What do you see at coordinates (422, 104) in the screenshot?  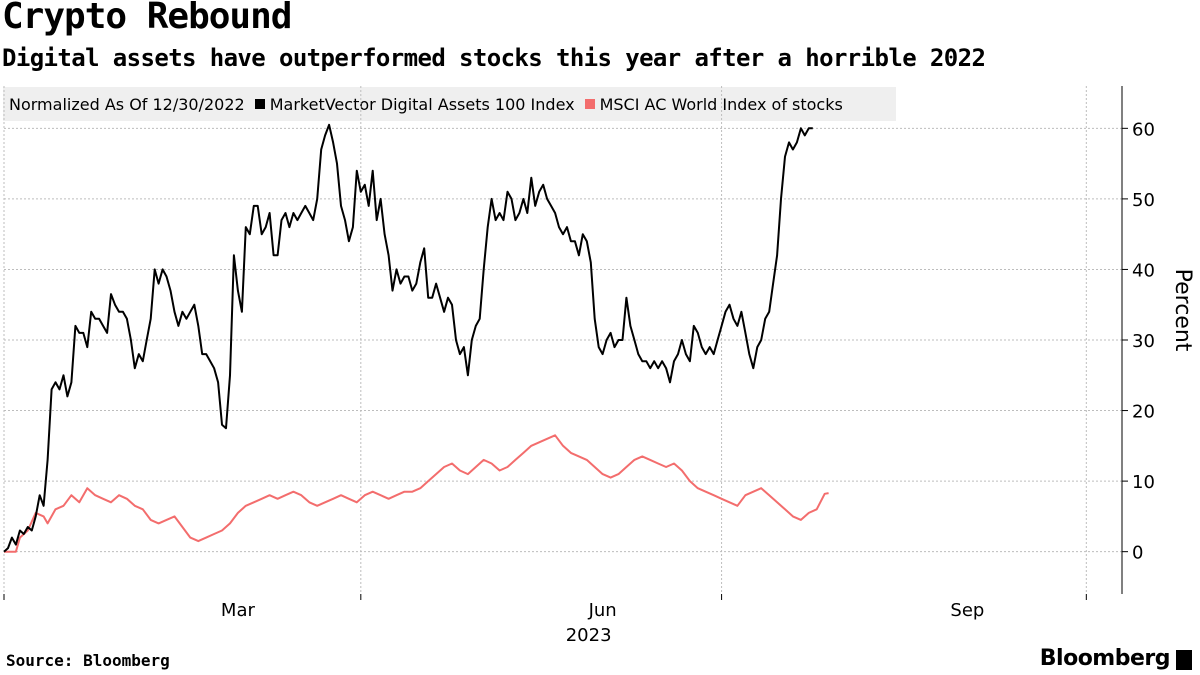 I see `legend-label-digital-assets: MarketVector Digital Assets 100 Index` at bounding box center [422, 104].